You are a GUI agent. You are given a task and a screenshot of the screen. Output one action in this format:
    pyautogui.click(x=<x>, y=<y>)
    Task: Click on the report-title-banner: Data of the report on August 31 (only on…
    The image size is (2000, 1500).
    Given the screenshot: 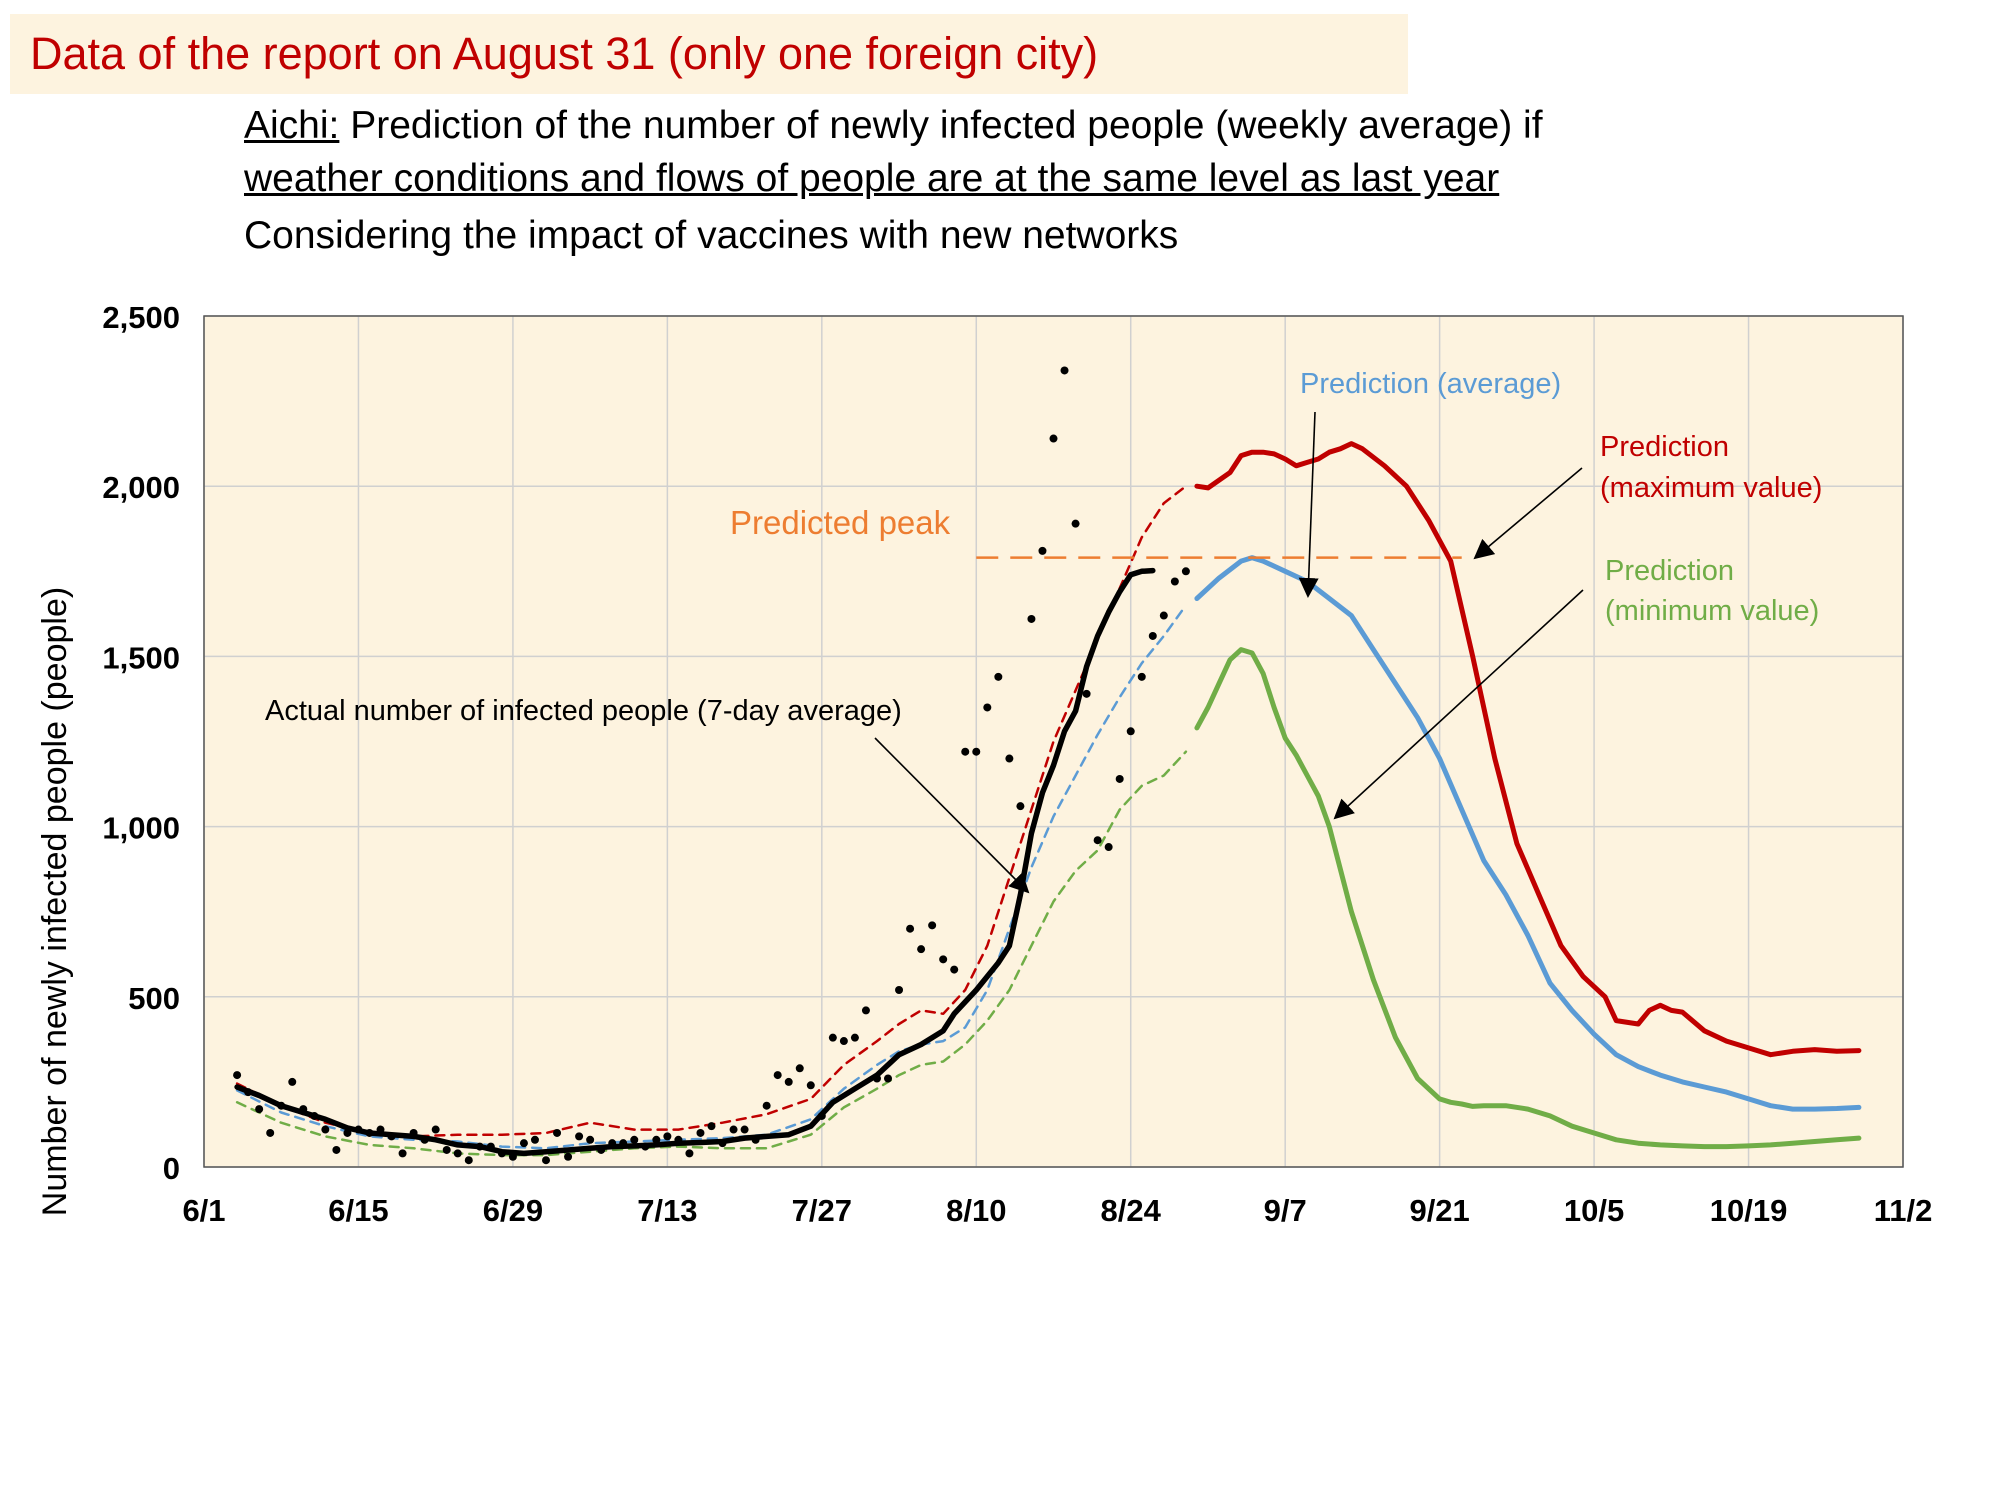 What is the action you would take?
    pyautogui.click(x=709, y=54)
    